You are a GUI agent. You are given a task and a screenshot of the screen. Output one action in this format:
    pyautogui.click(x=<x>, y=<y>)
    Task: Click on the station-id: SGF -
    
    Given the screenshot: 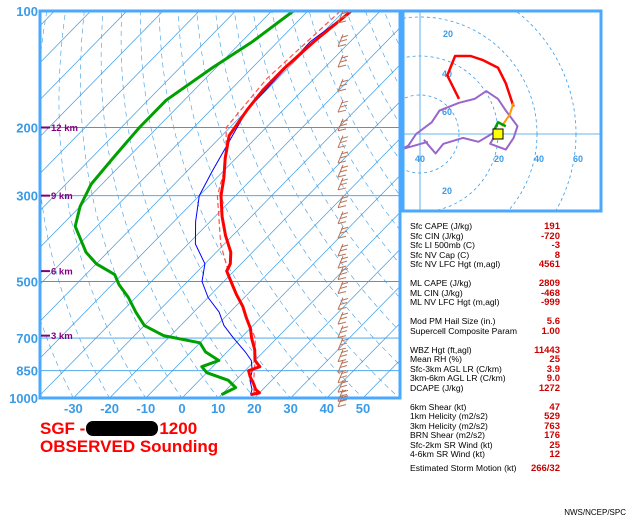 What is the action you would take?
    pyautogui.click(x=63, y=428)
    